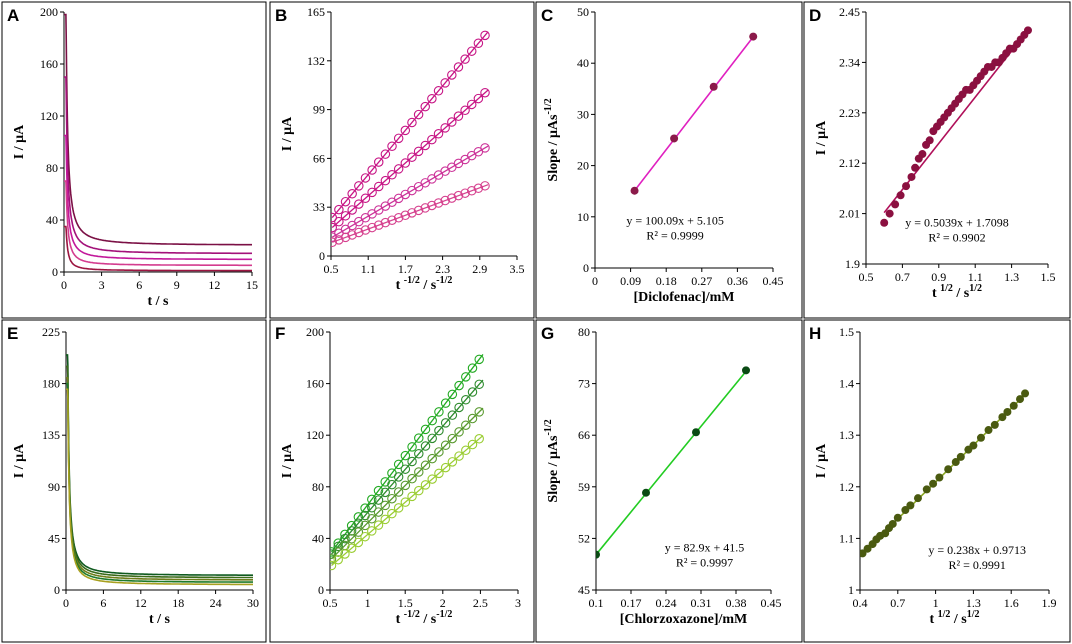 Image resolution: width=1072 pixels, height=644 pixels. I want to click on fit-line, so click(693, 114).